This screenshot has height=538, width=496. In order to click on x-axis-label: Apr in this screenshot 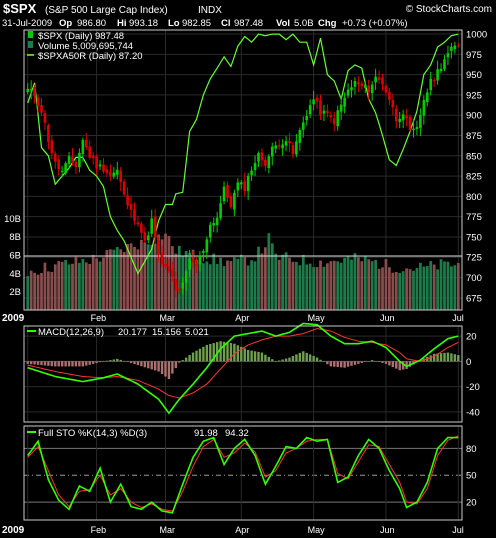, I will do `click(242, 318)`.